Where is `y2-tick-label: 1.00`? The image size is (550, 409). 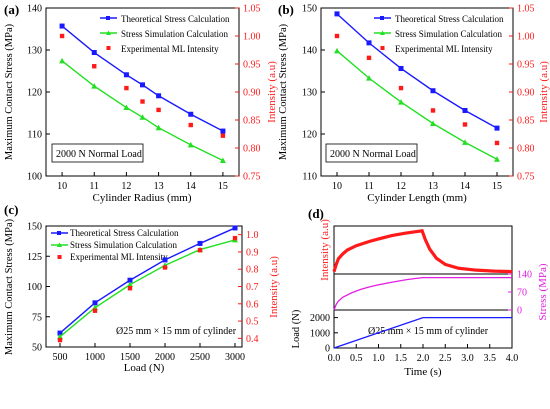 y2-tick-label: 1.00 is located at coordinates (526, 37).